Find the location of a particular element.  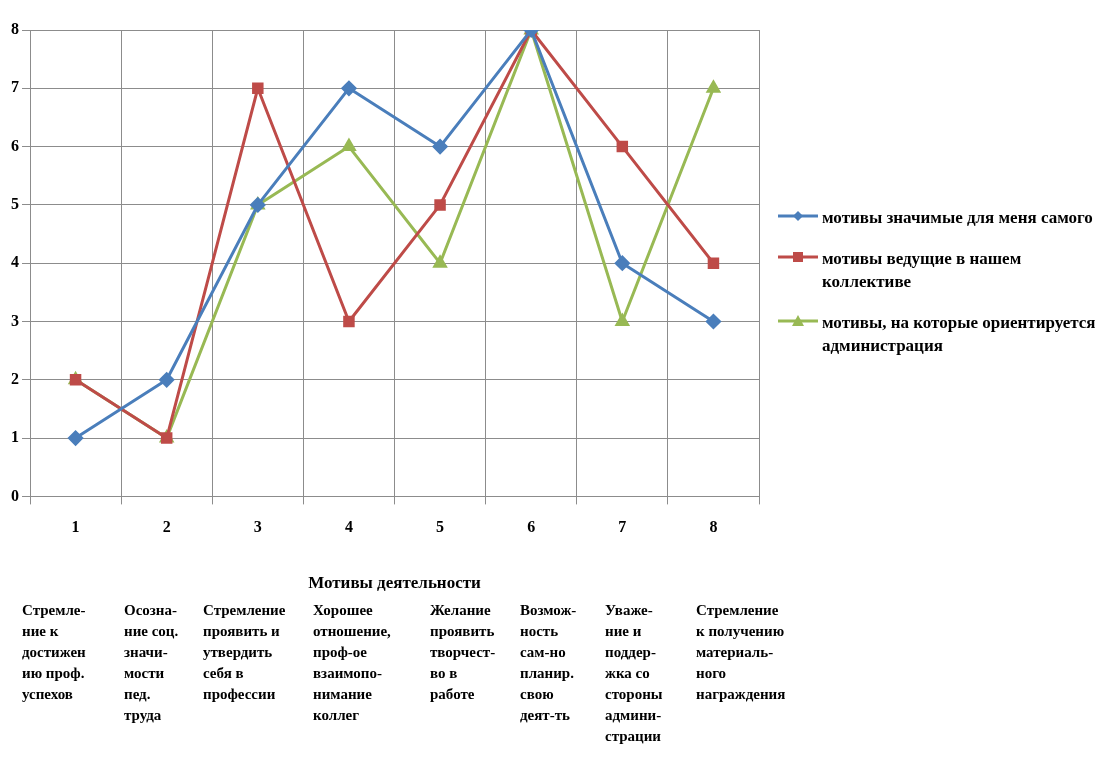

y-tick-label: 6 is located at coordinates (15, 145).